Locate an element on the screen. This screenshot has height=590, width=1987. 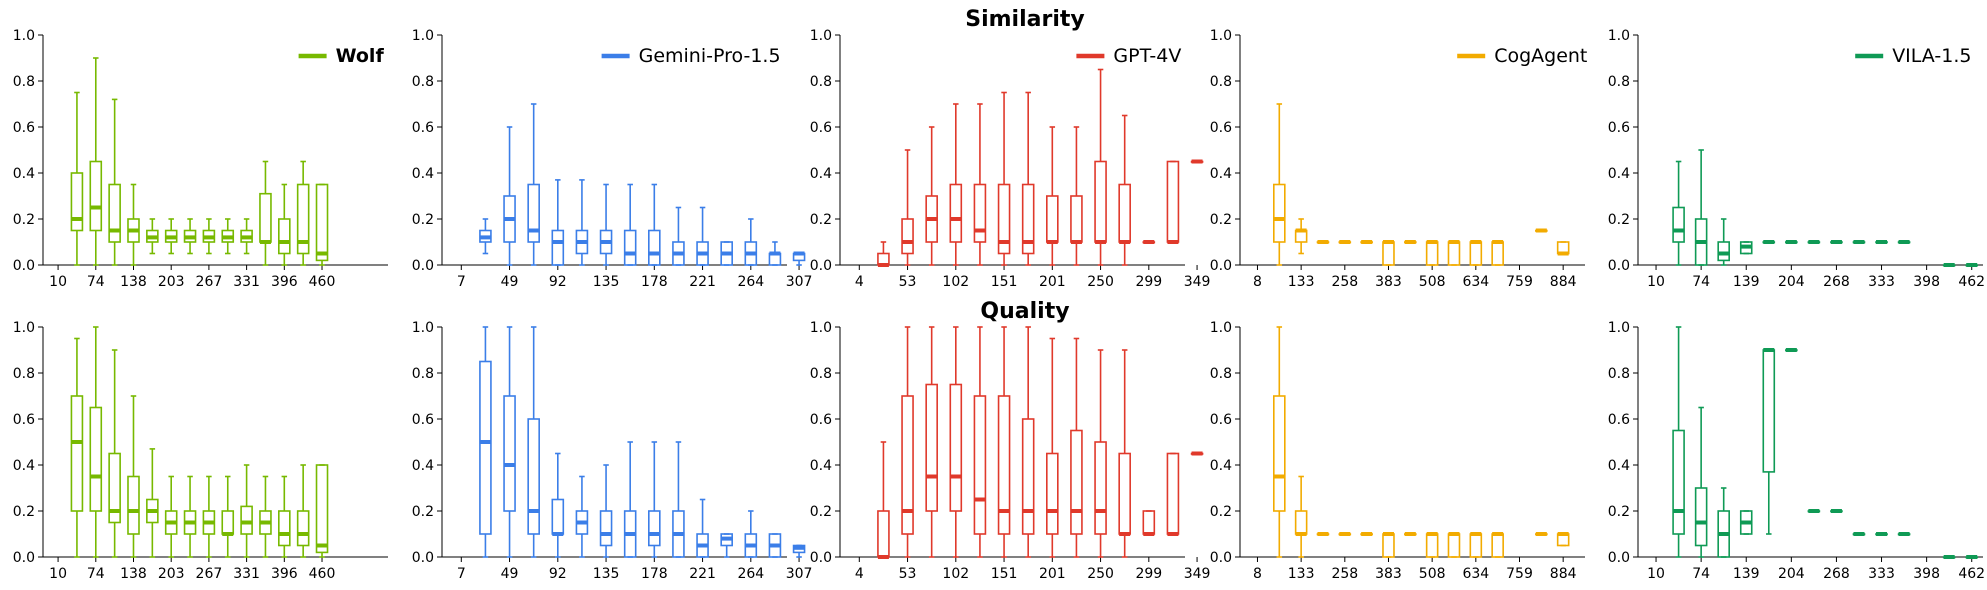
x-tick-label: 307 is located at coordinates (799, 574).